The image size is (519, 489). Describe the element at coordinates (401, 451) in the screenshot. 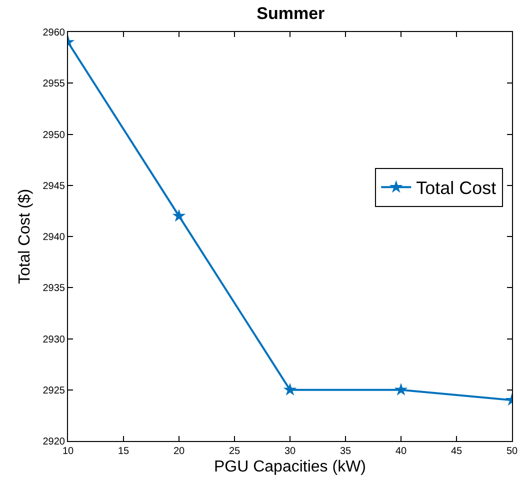

I see `x-tick-label: 40` at that location.